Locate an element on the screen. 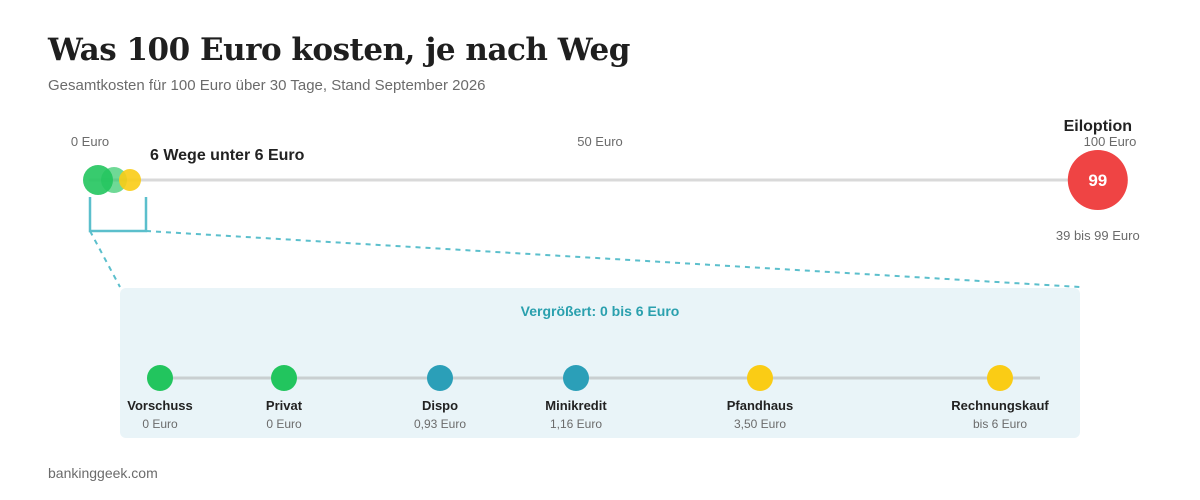  highlight-point is located at coordinates (1097, 180).